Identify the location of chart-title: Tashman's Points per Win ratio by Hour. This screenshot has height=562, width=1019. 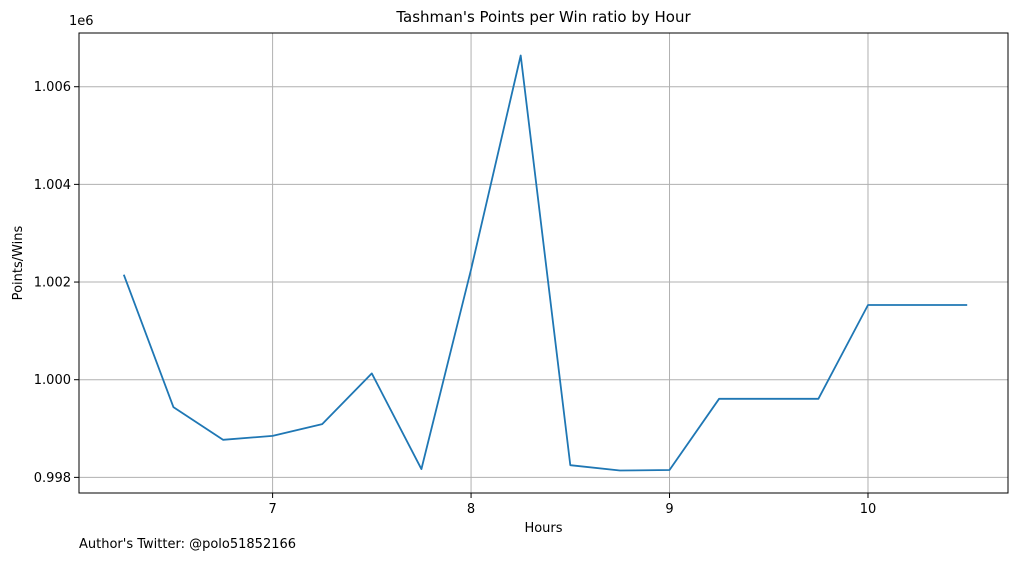
(543, 17).